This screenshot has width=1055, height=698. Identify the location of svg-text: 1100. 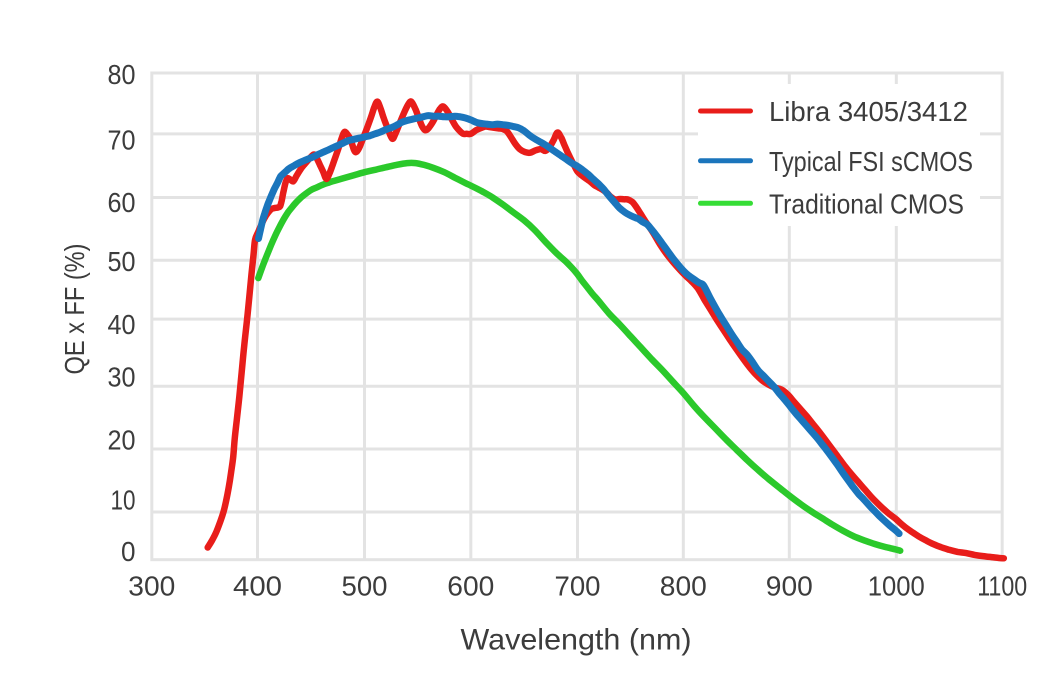
(1002, 586).